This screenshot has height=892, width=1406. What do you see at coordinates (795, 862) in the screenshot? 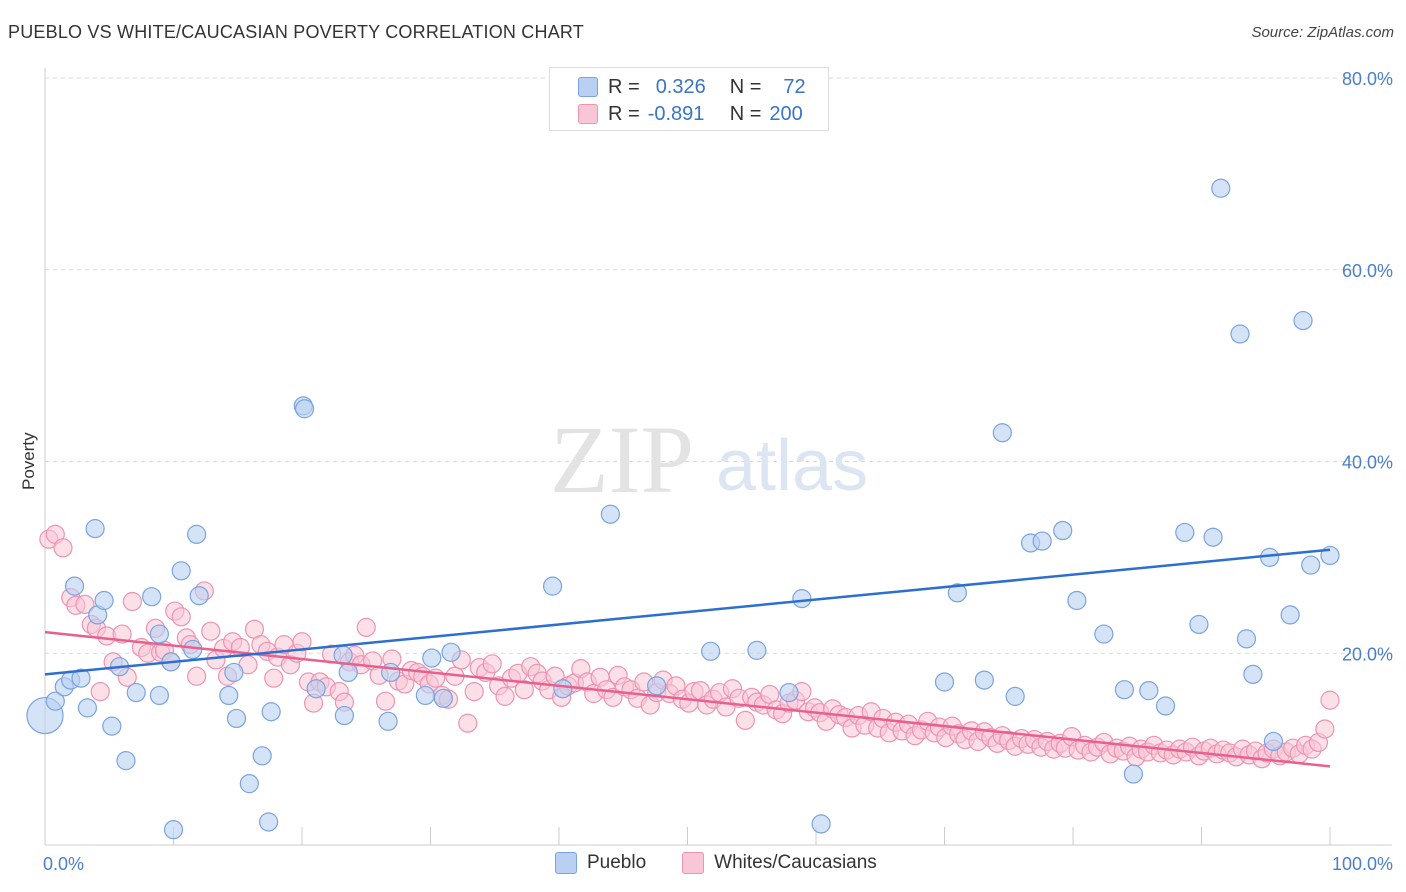
I see `bottom-legend-whites: Whites/Caucasians` at bounding box center [795, 862].